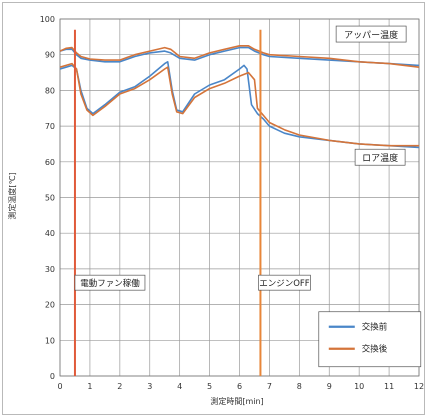 Image resolution: width=427 pixels, height=418 pixels. I want to click on x-tick-label: 9, so click(329, 386).